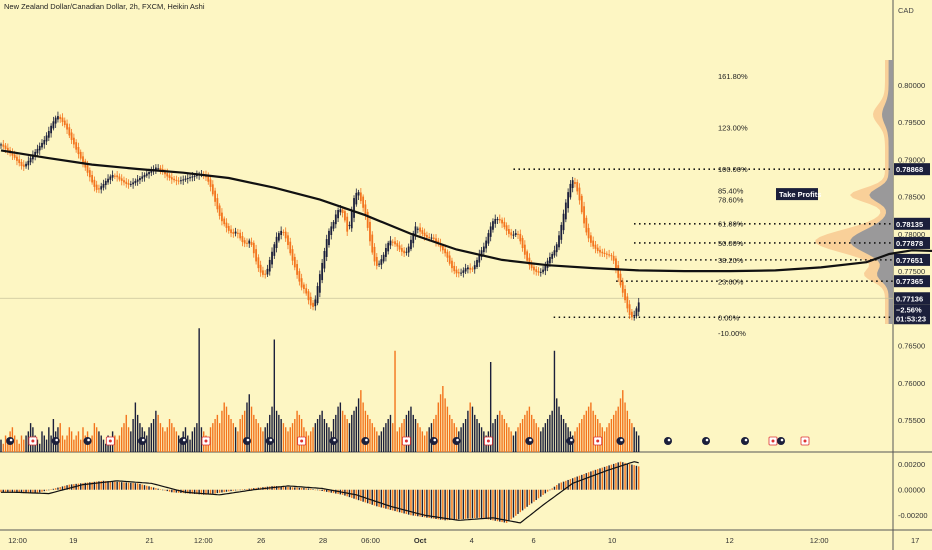 The height and width of the screenshot is (550, 932). What do you see at coordinates (854, 192) in the screenshot?
I see `volume-profile-outer` at bounding box center [854, 192].